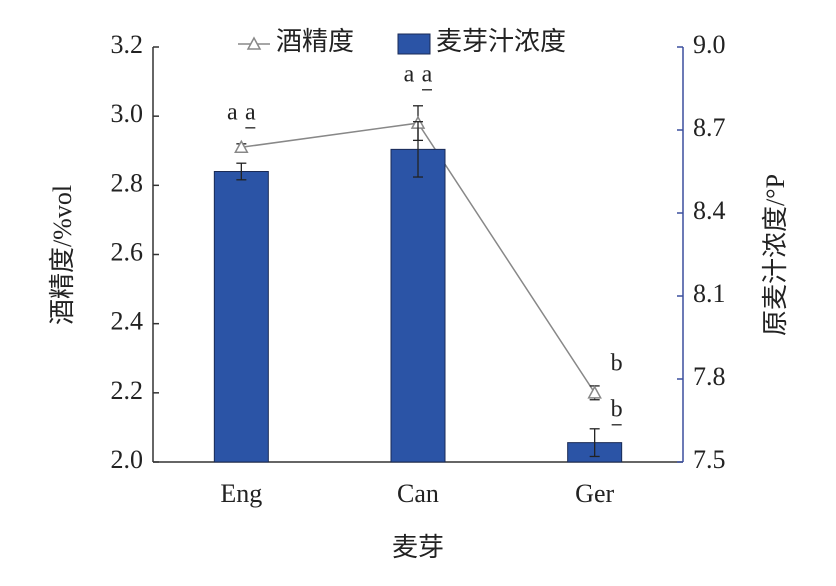  Describe the element at coordinates (127, 44) in the screenshot. I see `y-tick-label: 3.2` at that location.